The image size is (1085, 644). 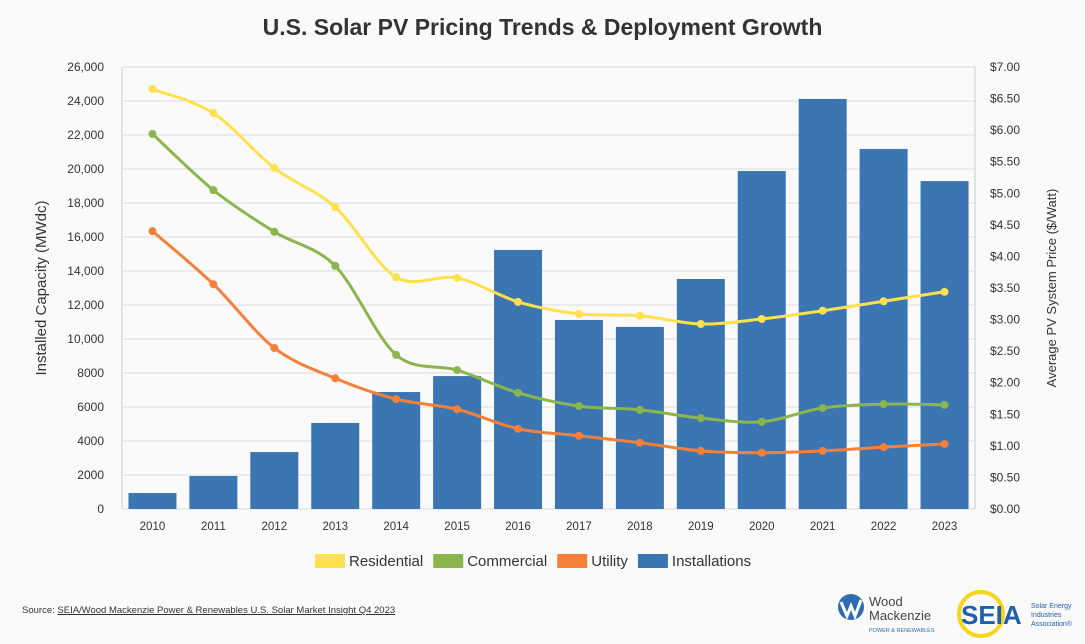 What do you see at coordinates (652, 561) in the screenshot?
I see `legend-swatch-installations` at bounding box center [652, 561].